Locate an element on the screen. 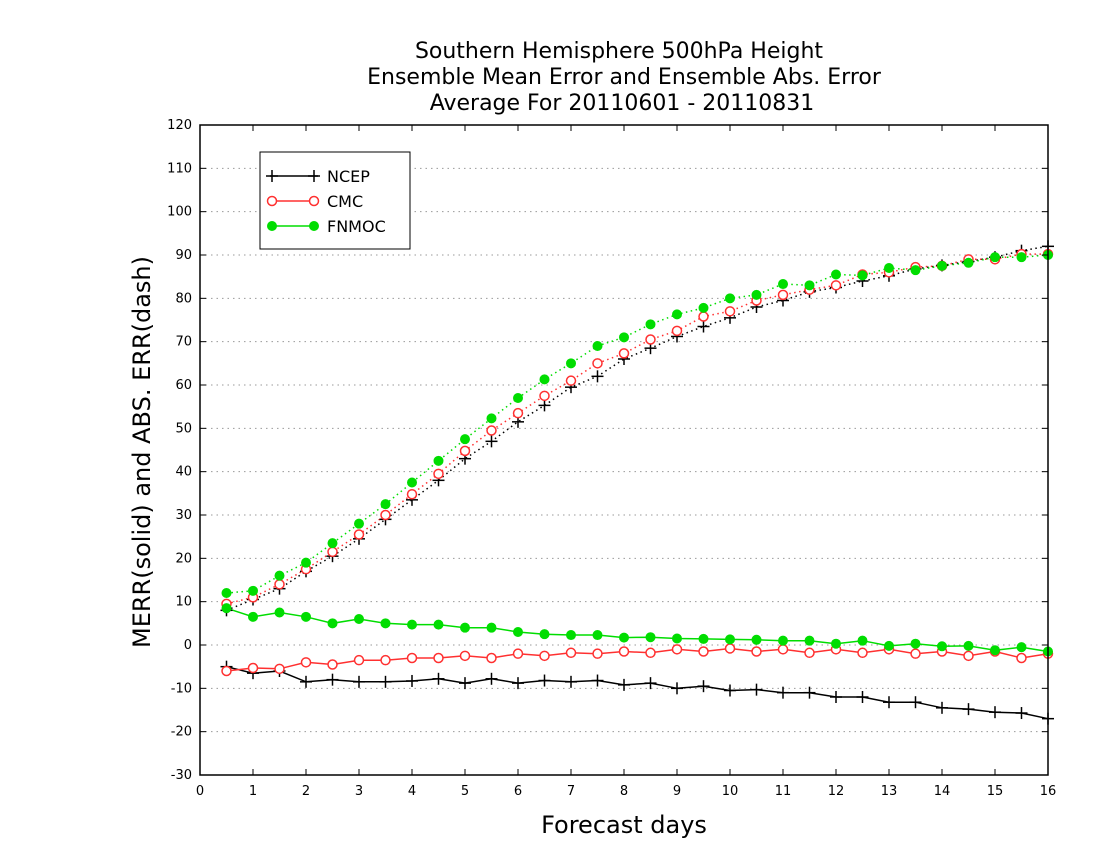  y-tick-label: 60 is located at coordinates (183, 385).